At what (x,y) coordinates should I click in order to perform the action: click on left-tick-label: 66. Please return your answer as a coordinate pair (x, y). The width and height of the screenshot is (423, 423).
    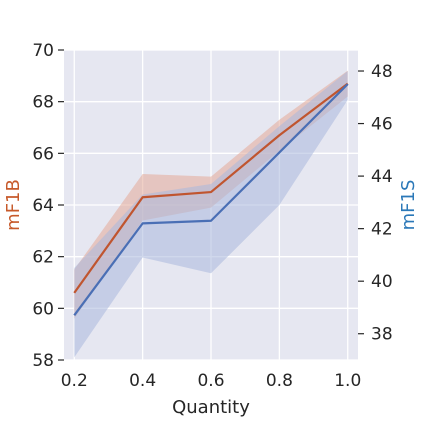
    Looking at the image, I should click on (43, 154).